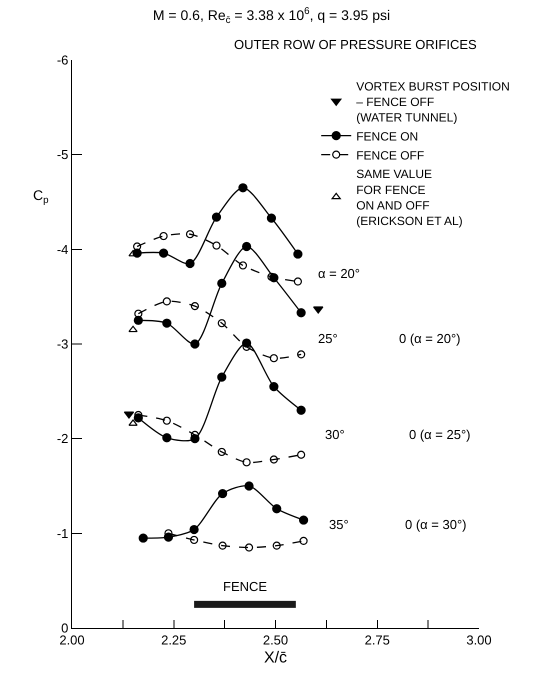 The height and width of the screenshot is (678, 543). What do you see at coordinates (328, 338) in the screenshot?
I see `annotation: 25°` at bounding box center [328, 338].